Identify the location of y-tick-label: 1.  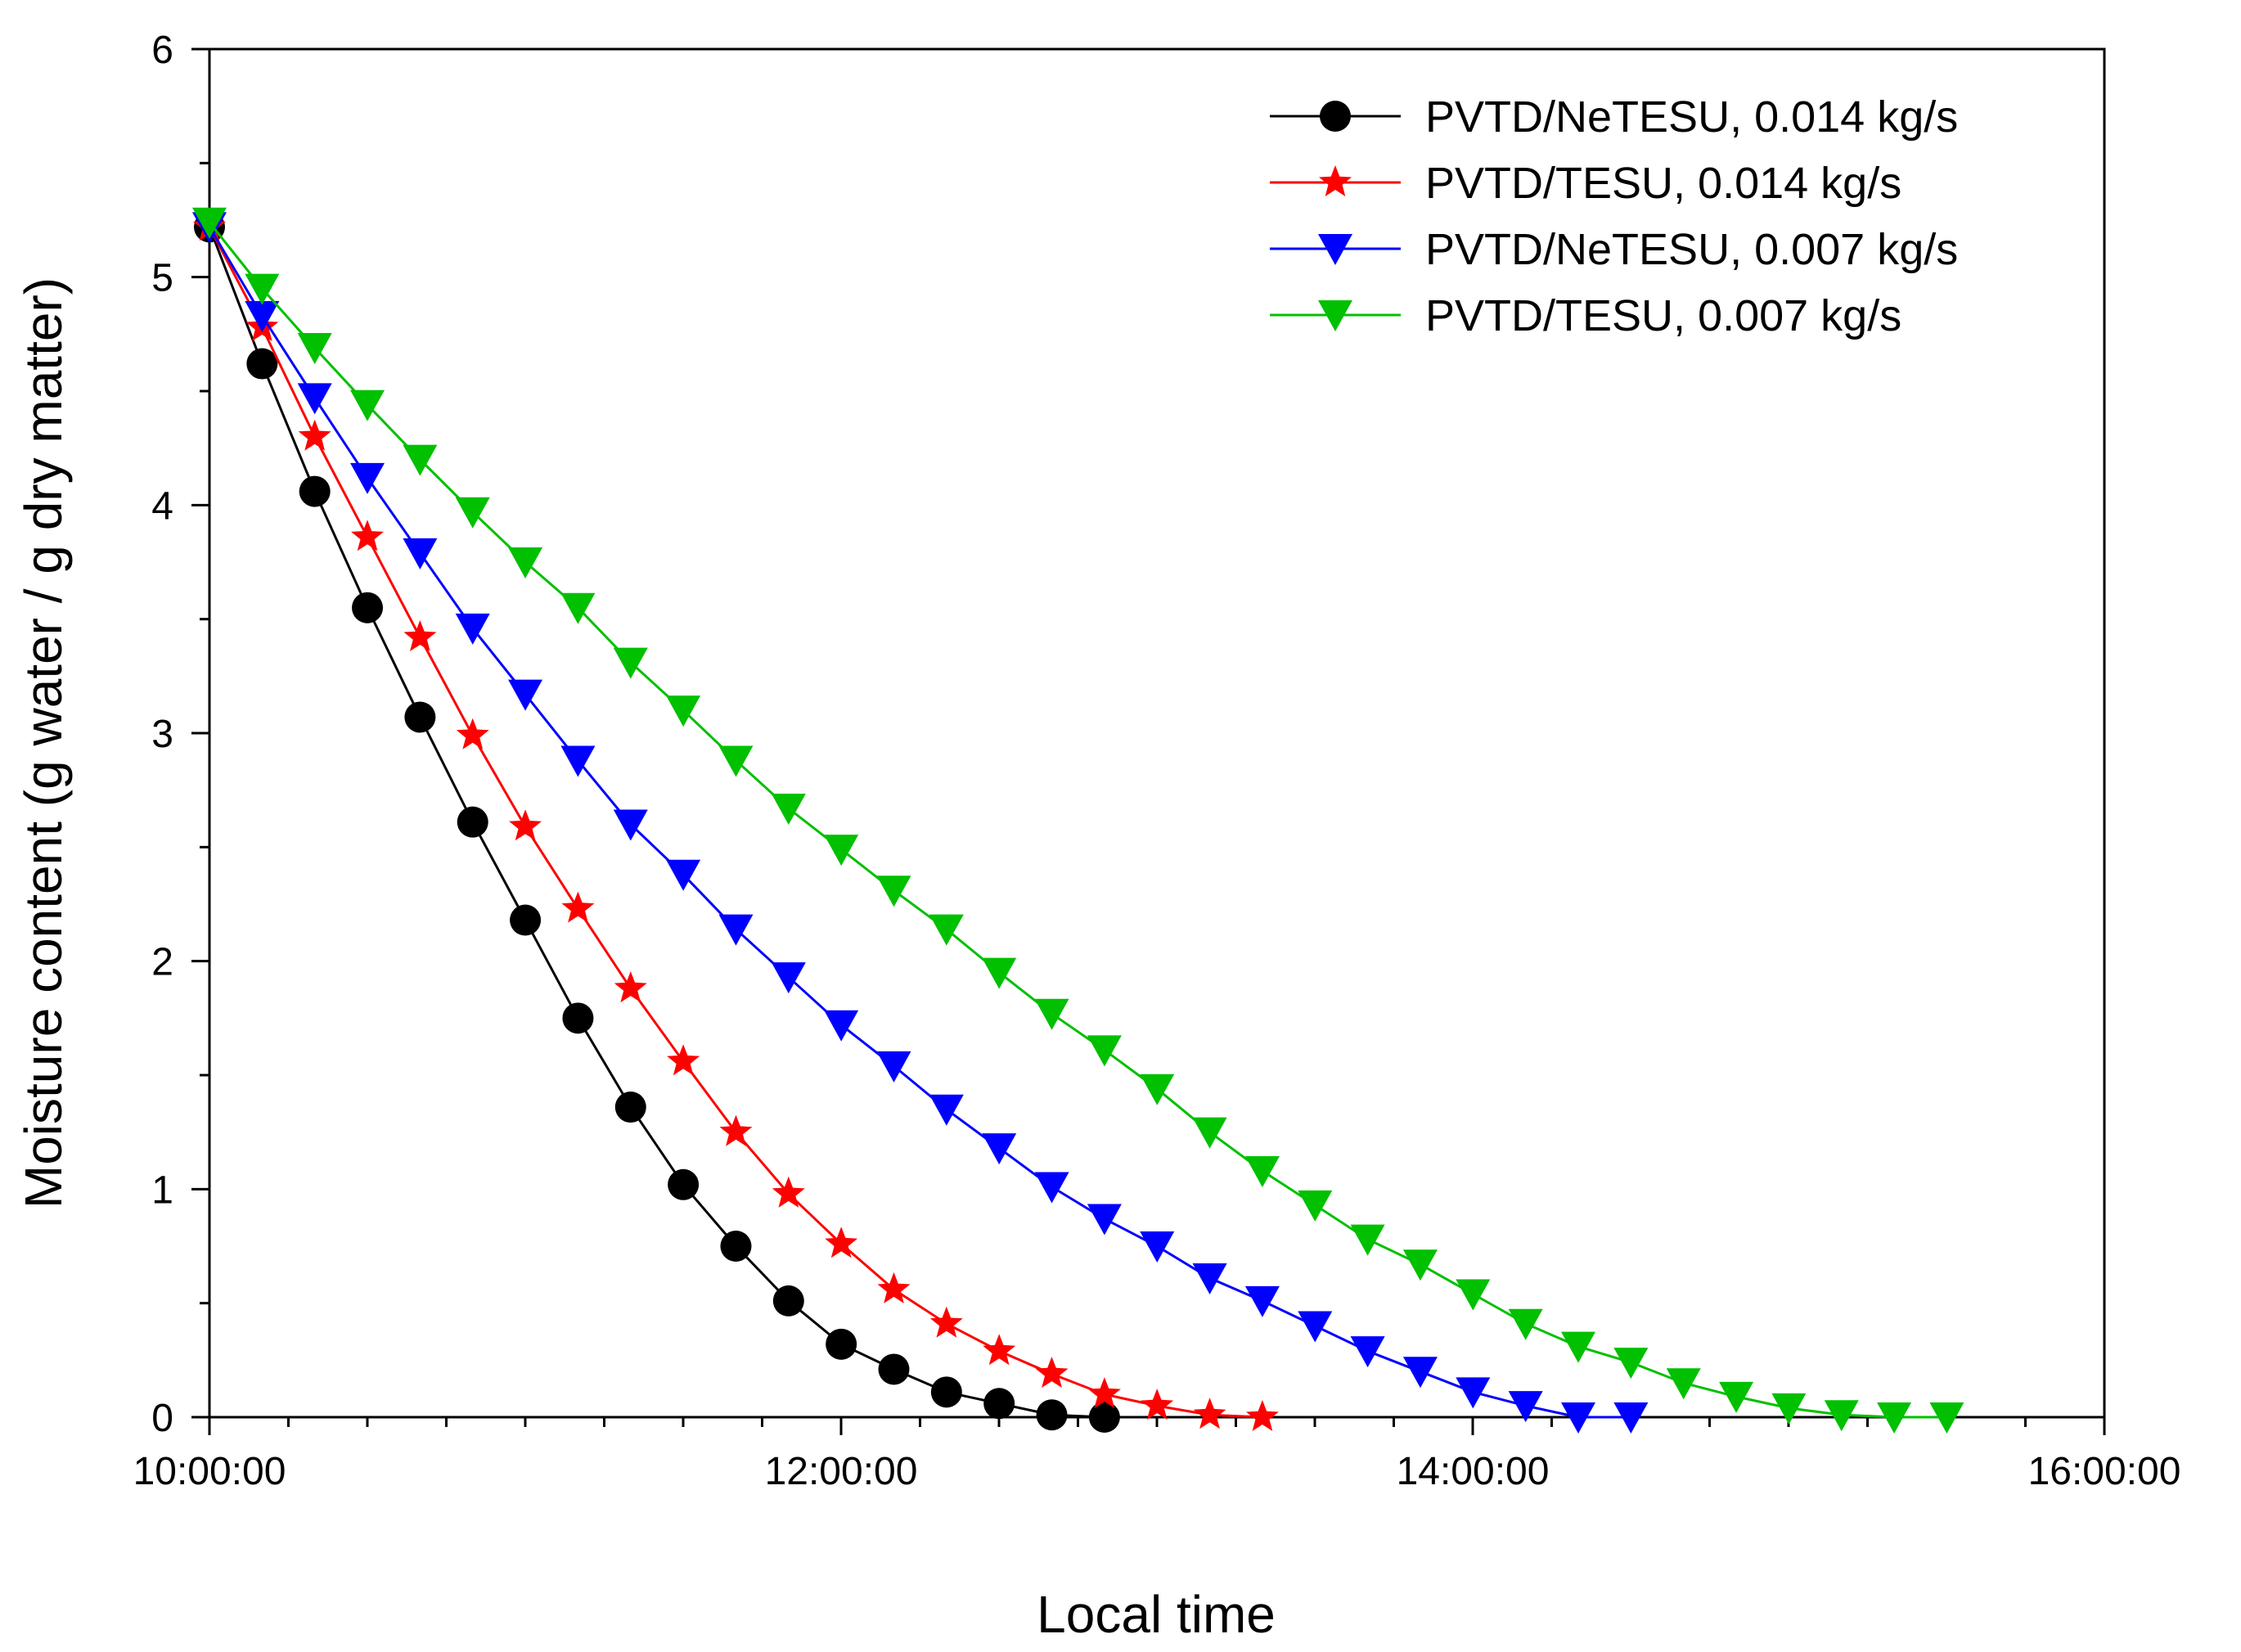
(162, 1190).